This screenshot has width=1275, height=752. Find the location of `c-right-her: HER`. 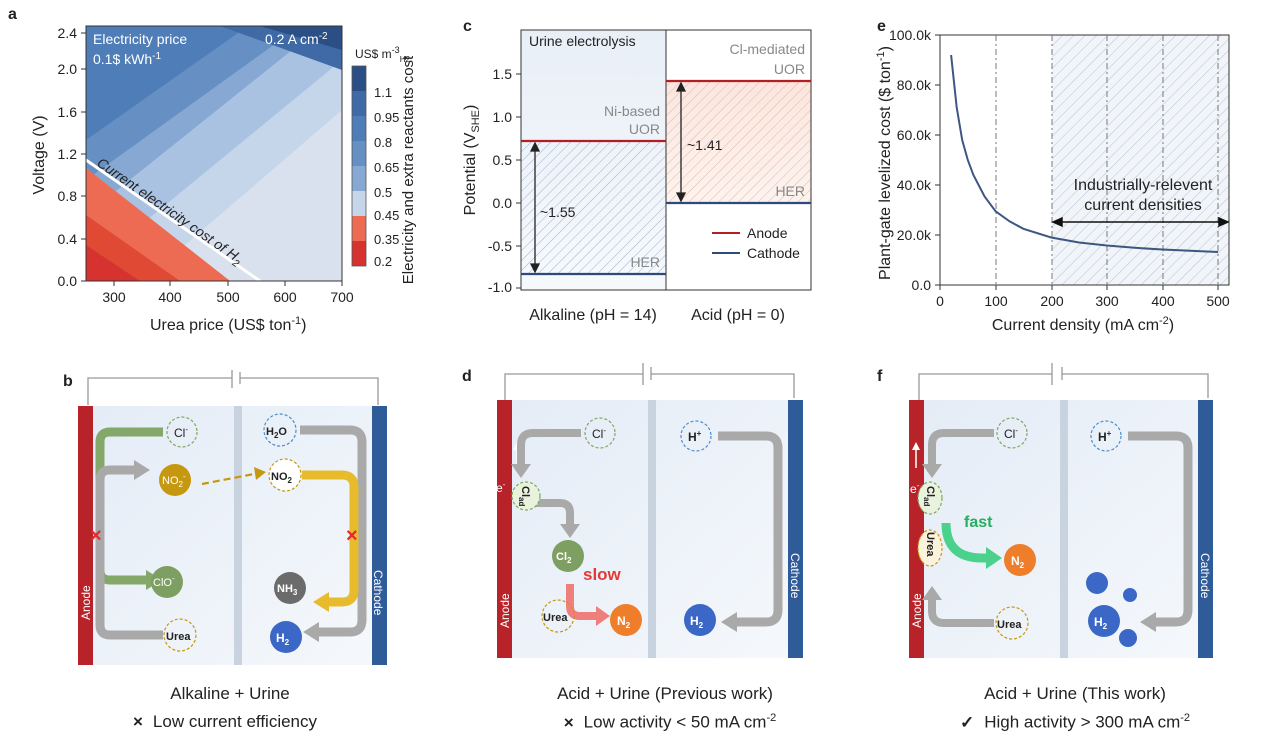

c-right-her: HER is located at coordinates (790, 191).